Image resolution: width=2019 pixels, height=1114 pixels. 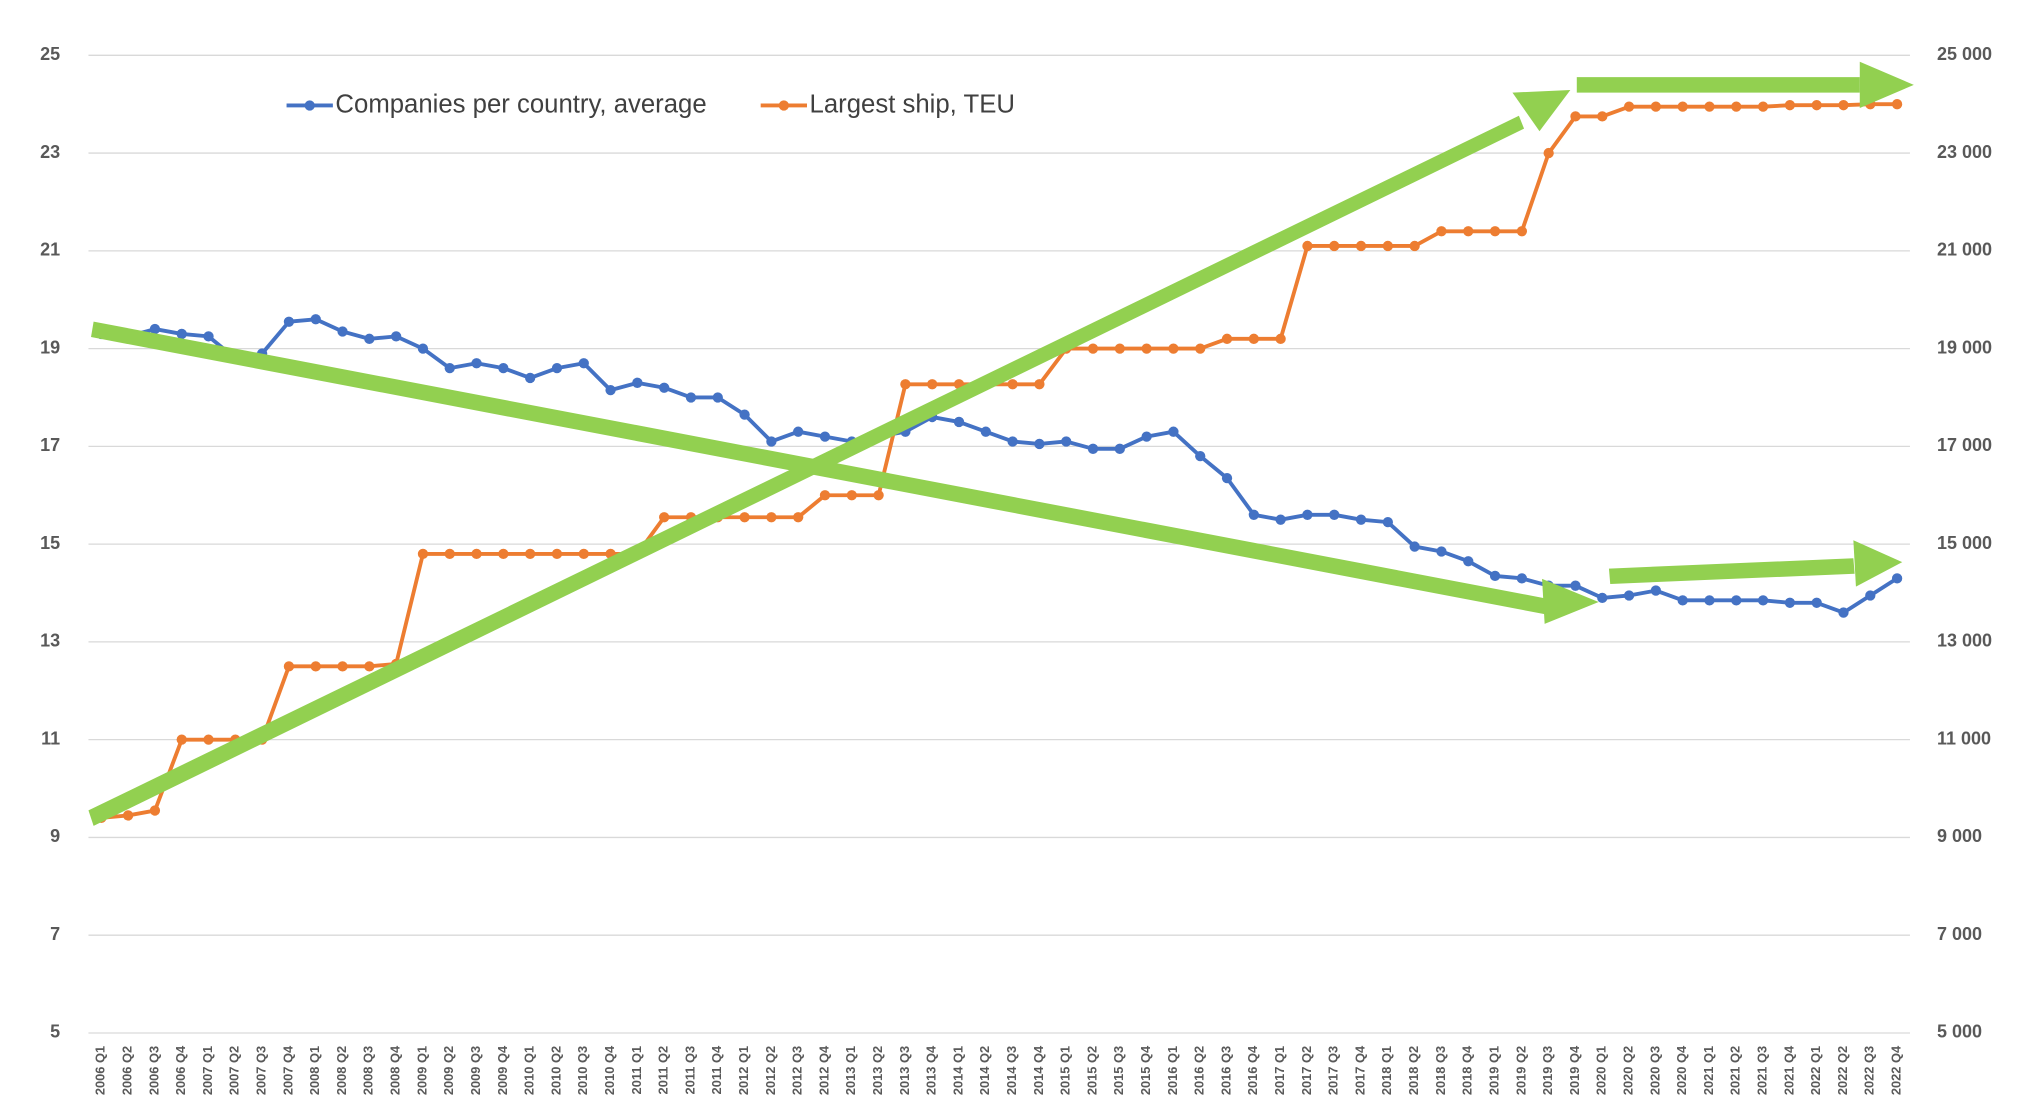 What do you see at coordinates (1199, 1070) in the screenshot?
I see `x-tick-label: 2016 Q2` at bounding box center [1199, 1070].